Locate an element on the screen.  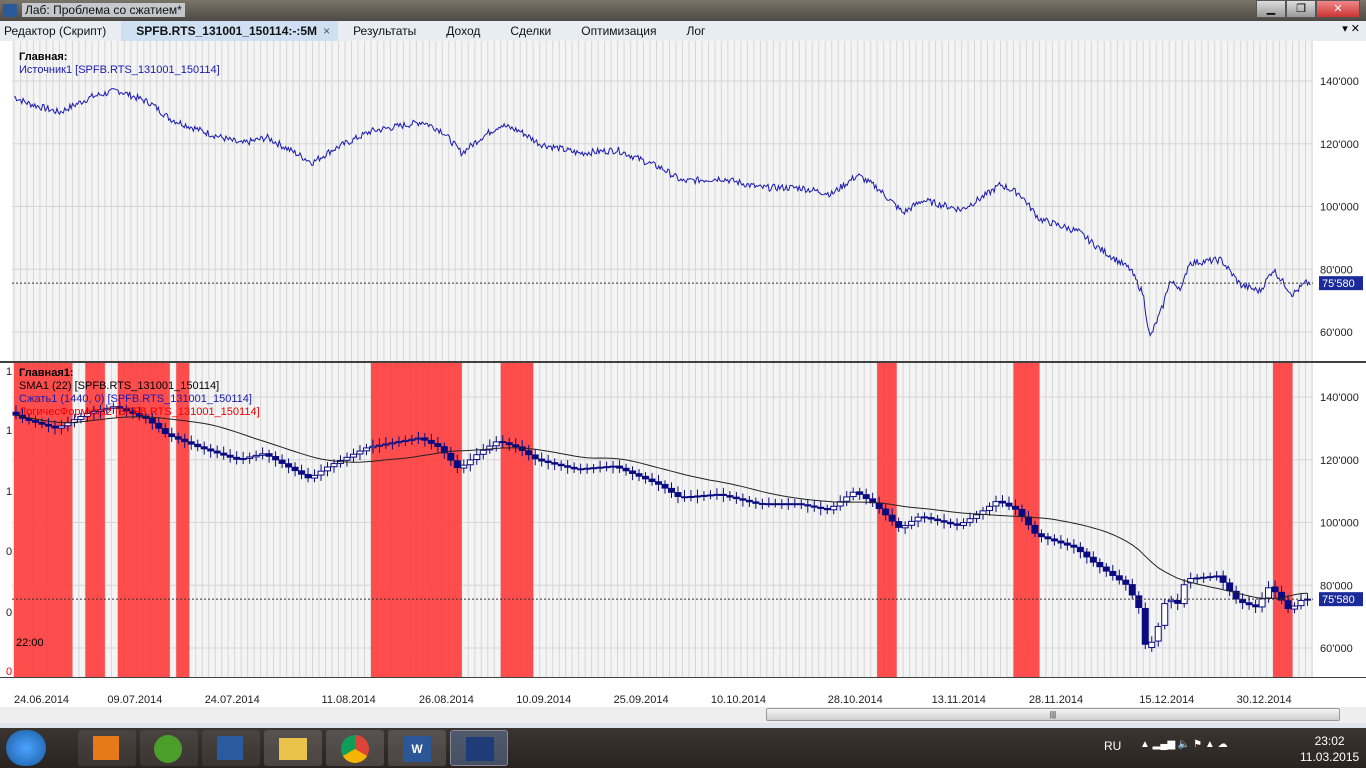
tab-trades: Сделки is located at coordinates (530, 31).